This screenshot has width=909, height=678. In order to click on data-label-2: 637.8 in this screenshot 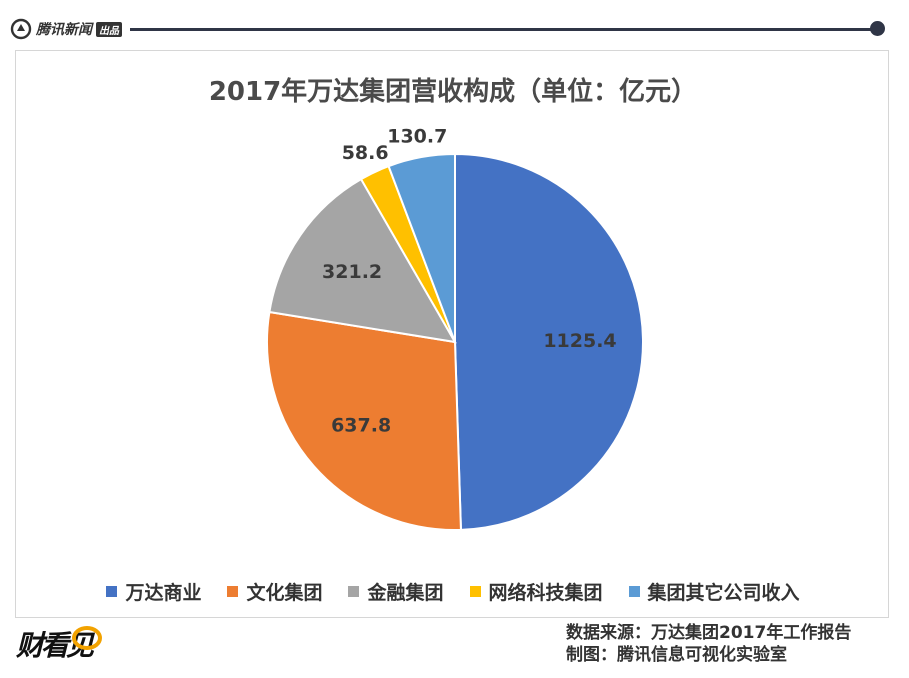, I will do `click(361, 426)`.